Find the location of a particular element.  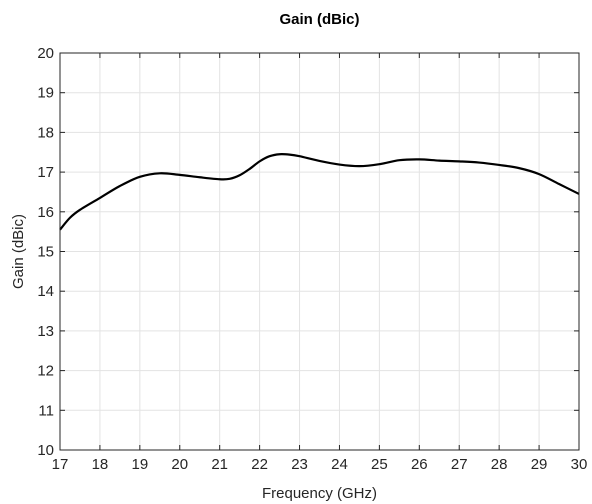

y-tick-label: 18 is located at coordinates (45, 132).